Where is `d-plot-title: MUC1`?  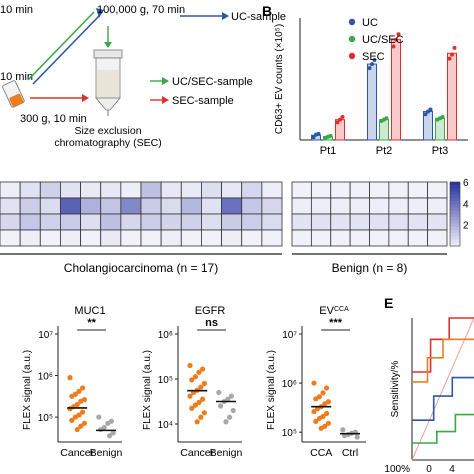 d-plot-title: MUC1 is located at coordinates (89, 311).